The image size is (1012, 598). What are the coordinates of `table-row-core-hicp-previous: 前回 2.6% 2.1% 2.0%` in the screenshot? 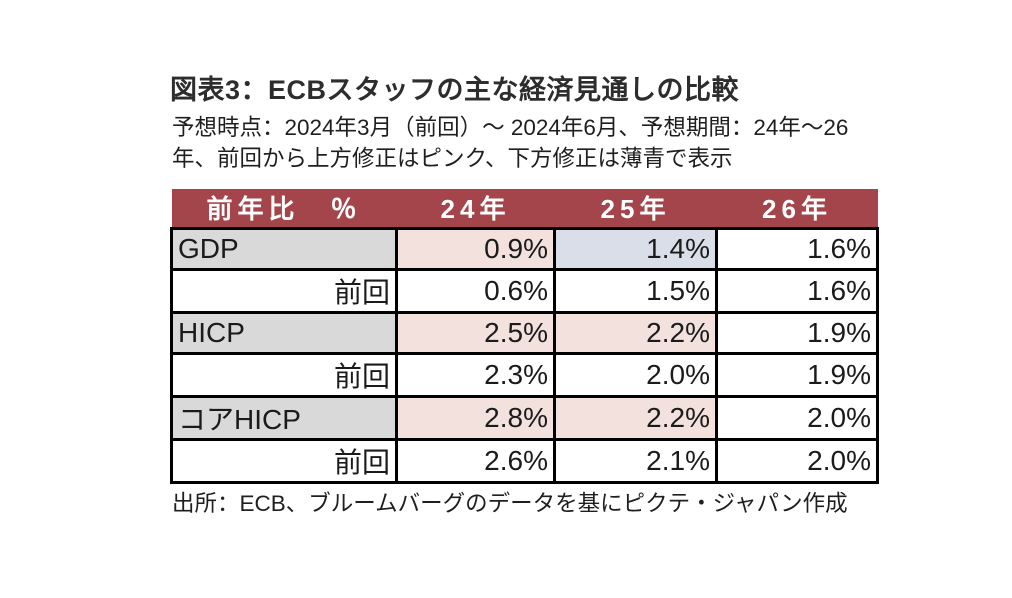 It's located at (524, 460).